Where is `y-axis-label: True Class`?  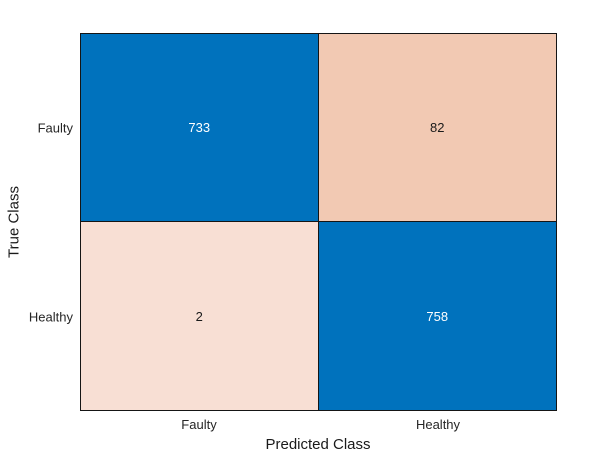 y-axis-label: True Class is located at coordinates (14, 222).